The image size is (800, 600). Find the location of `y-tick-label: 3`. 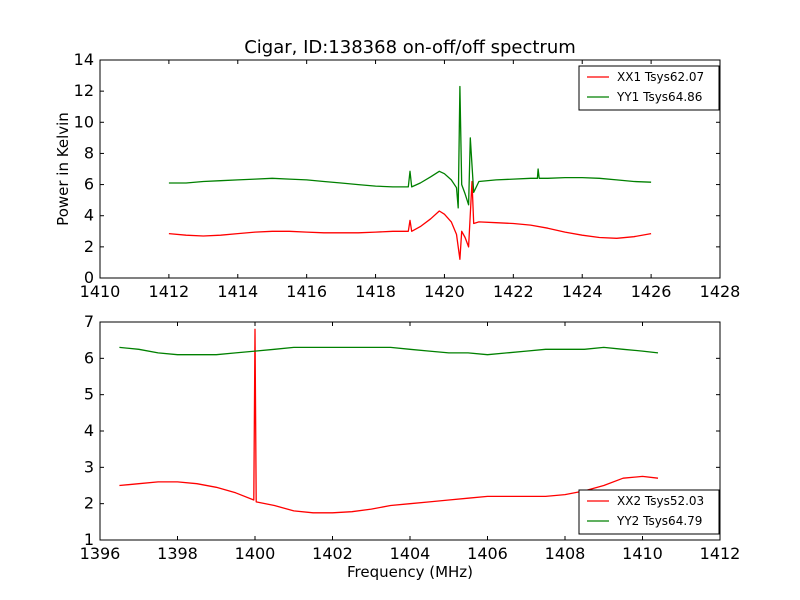

y-tick-label: 3 is located at coordinates (89, 466).